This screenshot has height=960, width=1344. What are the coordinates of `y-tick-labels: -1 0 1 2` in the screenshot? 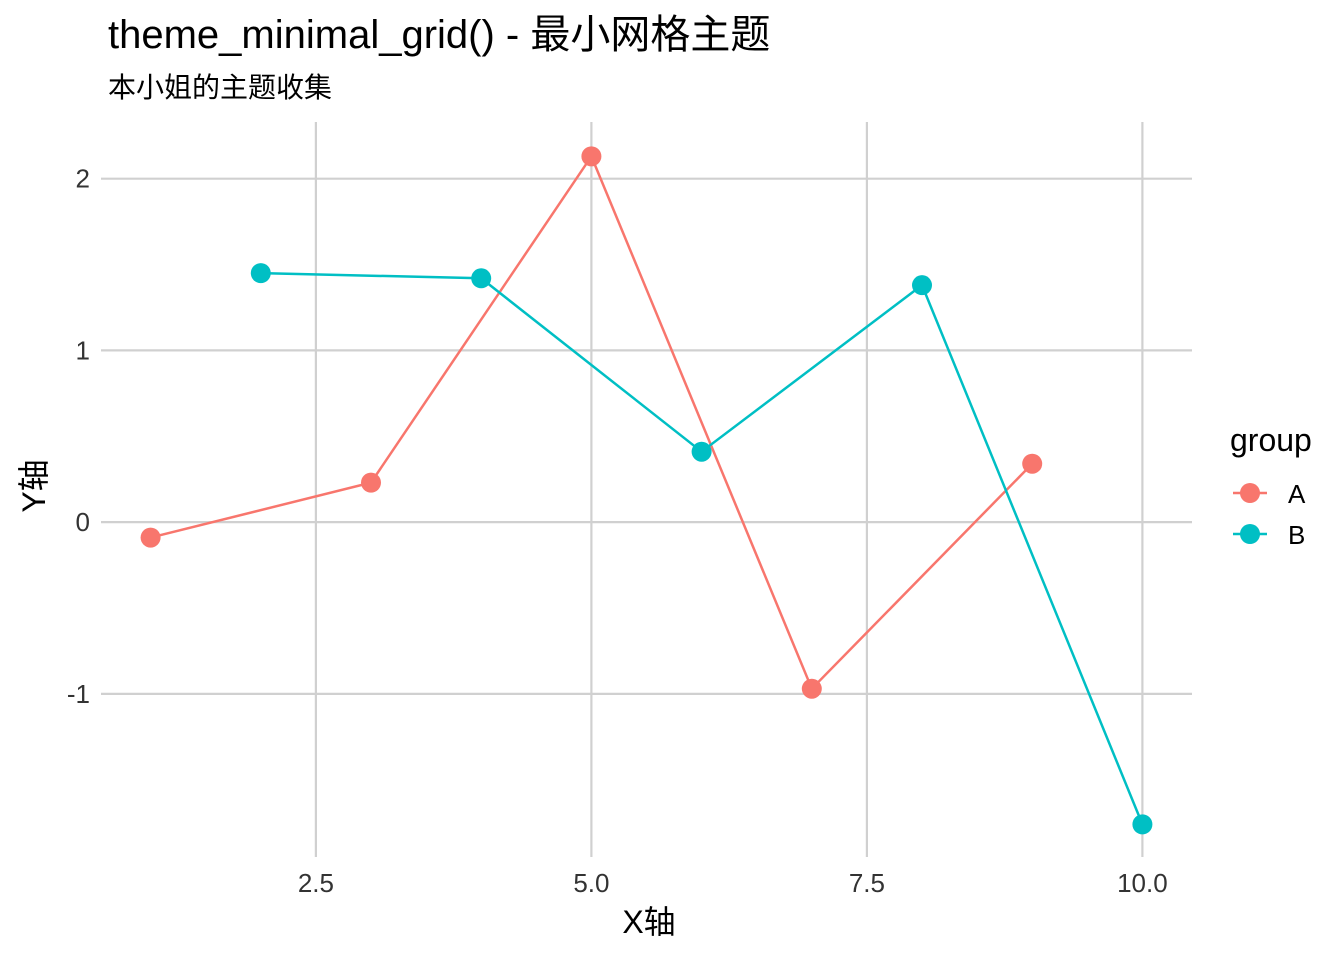 It's located at (78, 436).